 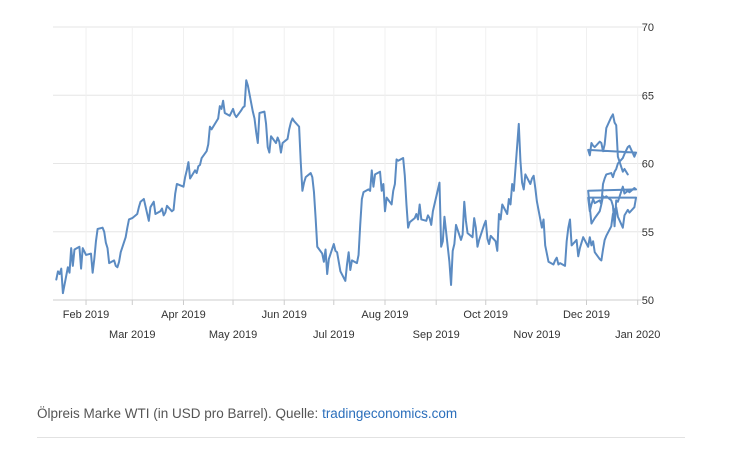 I want to click on y-axis-tick-labels: 50 55 60 65 70, so click(x=648, y=164).